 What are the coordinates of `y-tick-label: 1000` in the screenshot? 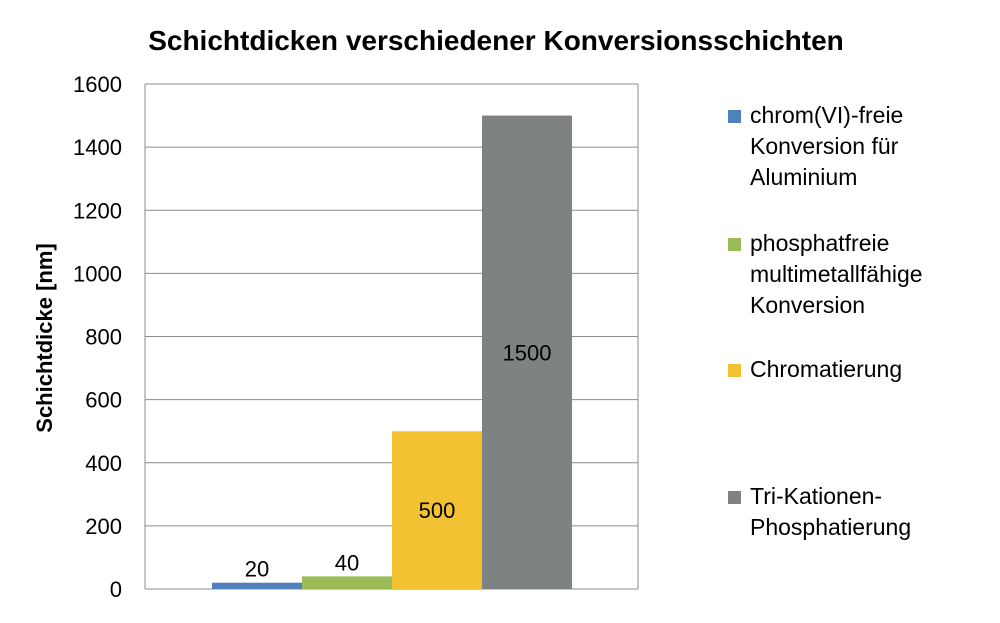 It's located at (97, 273).